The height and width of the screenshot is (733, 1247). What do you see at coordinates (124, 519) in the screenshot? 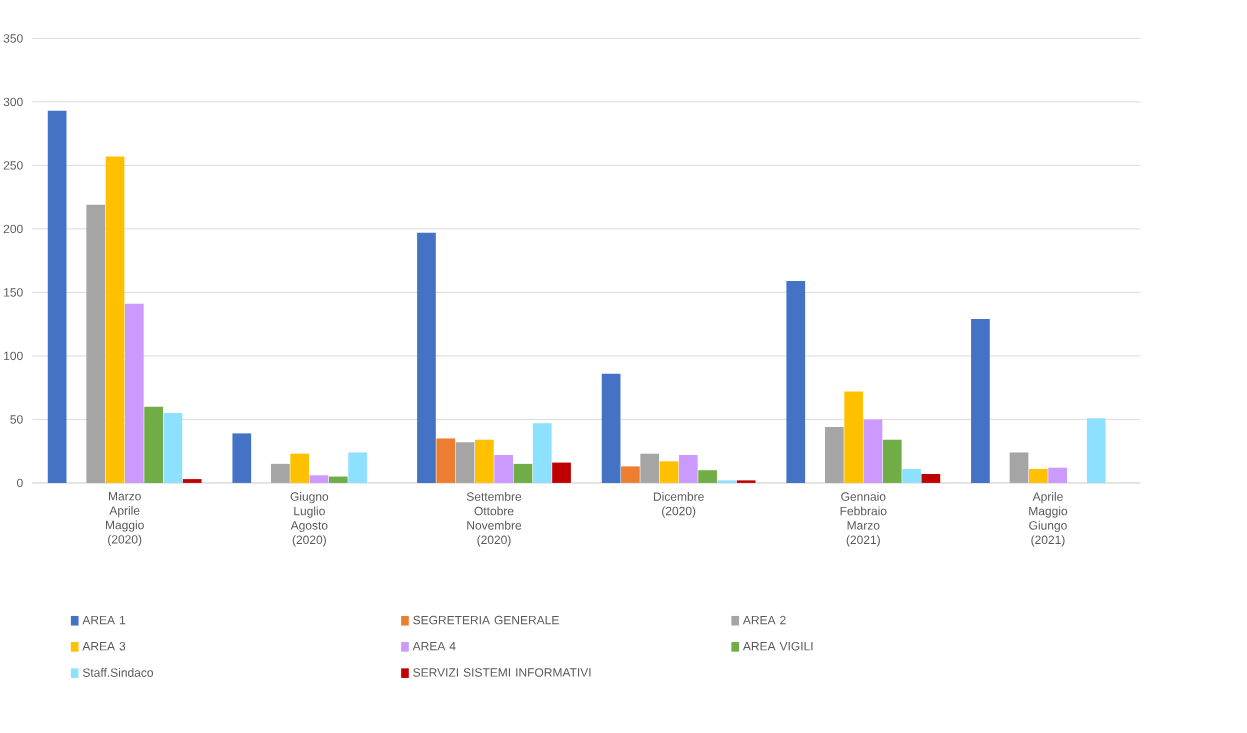
I see `x-tick-label: Marzo Aprile Maggio (2020)` at bounding box center [124, 519].